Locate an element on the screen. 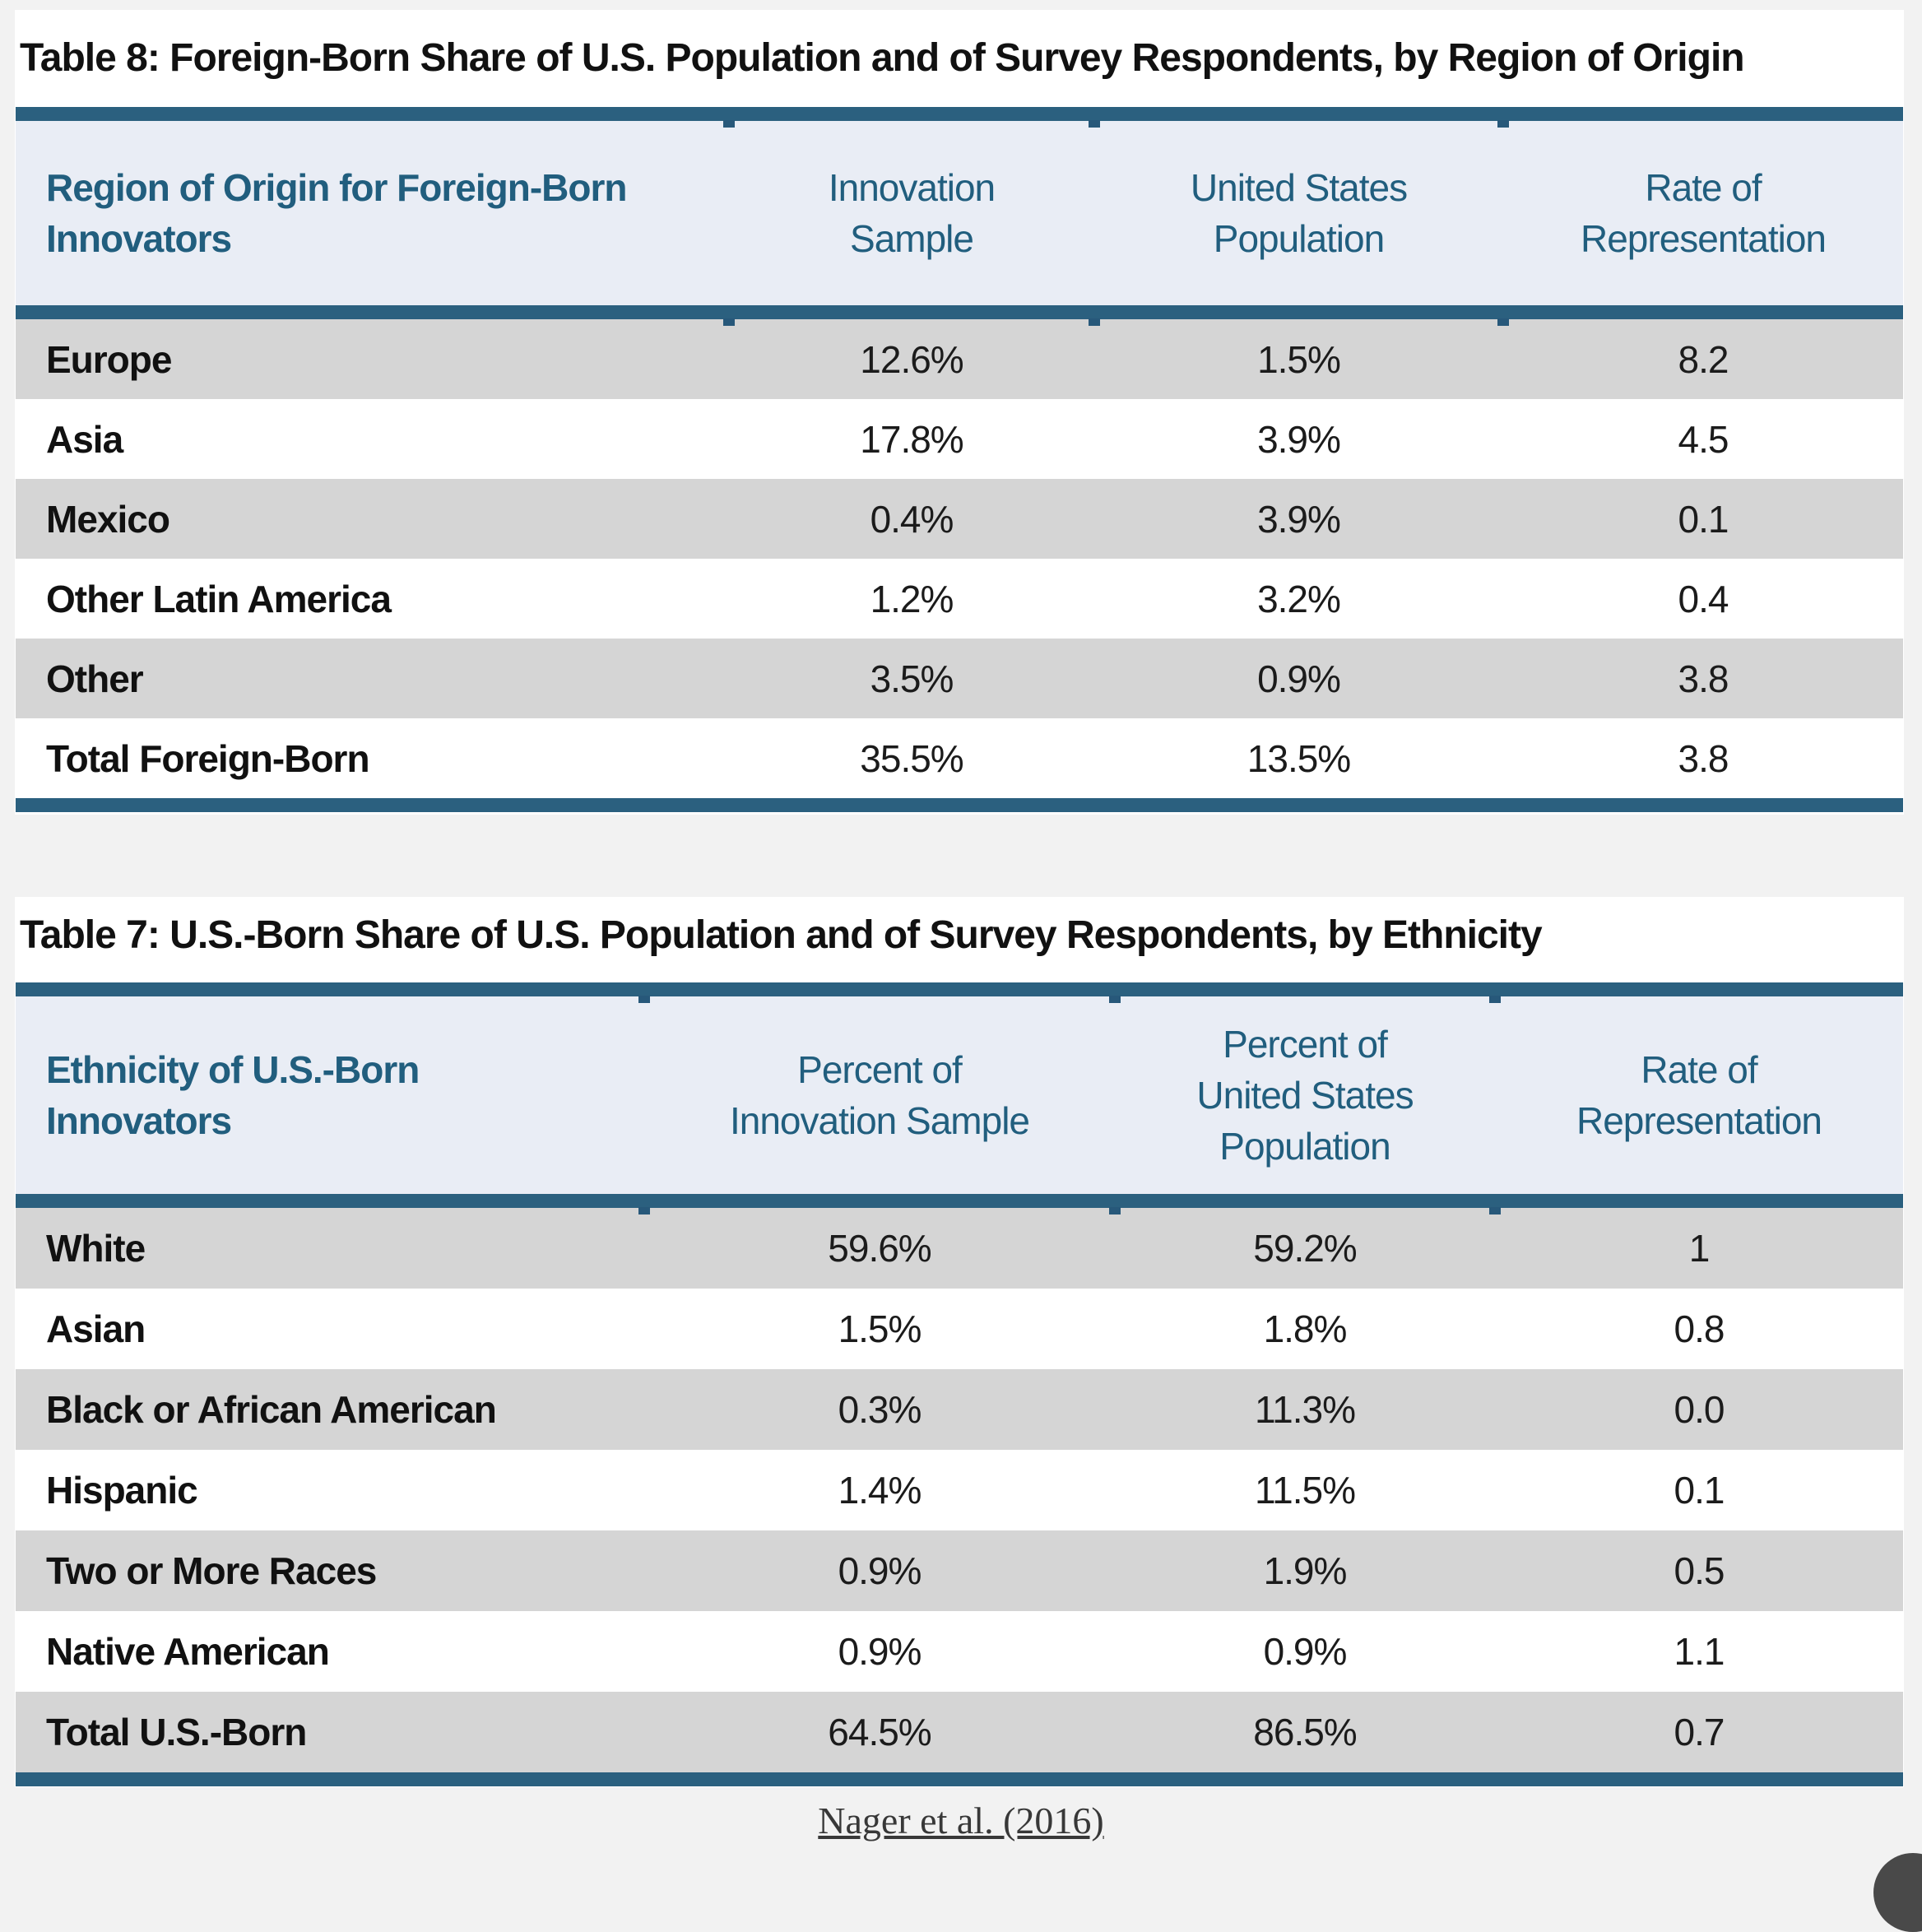 The height and width of the screenshot is (1932, 1922). table-row: Hispanic 1.4% 11.5% 0.1 is located at coordinates (885, 1490).